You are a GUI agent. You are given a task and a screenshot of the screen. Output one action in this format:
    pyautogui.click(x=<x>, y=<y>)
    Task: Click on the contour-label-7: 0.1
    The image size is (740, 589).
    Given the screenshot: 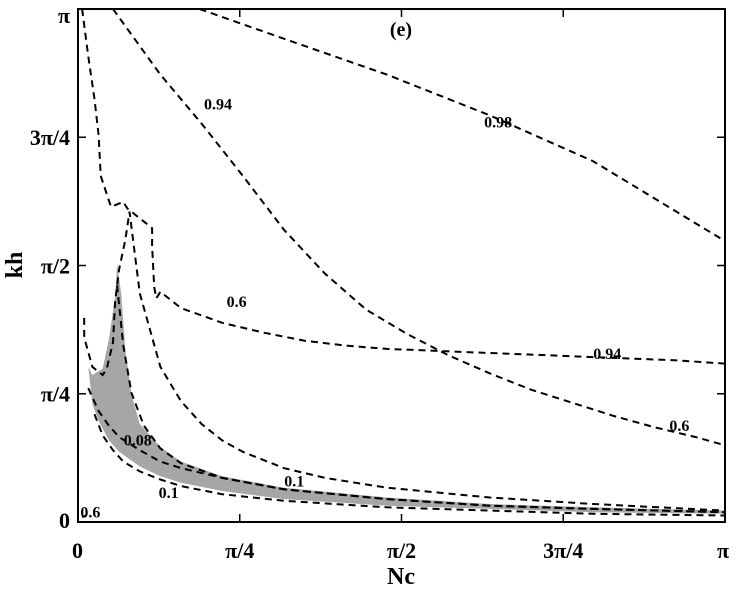 What is the action you would take?
    pyautogui.click(x=294, y=481)
    